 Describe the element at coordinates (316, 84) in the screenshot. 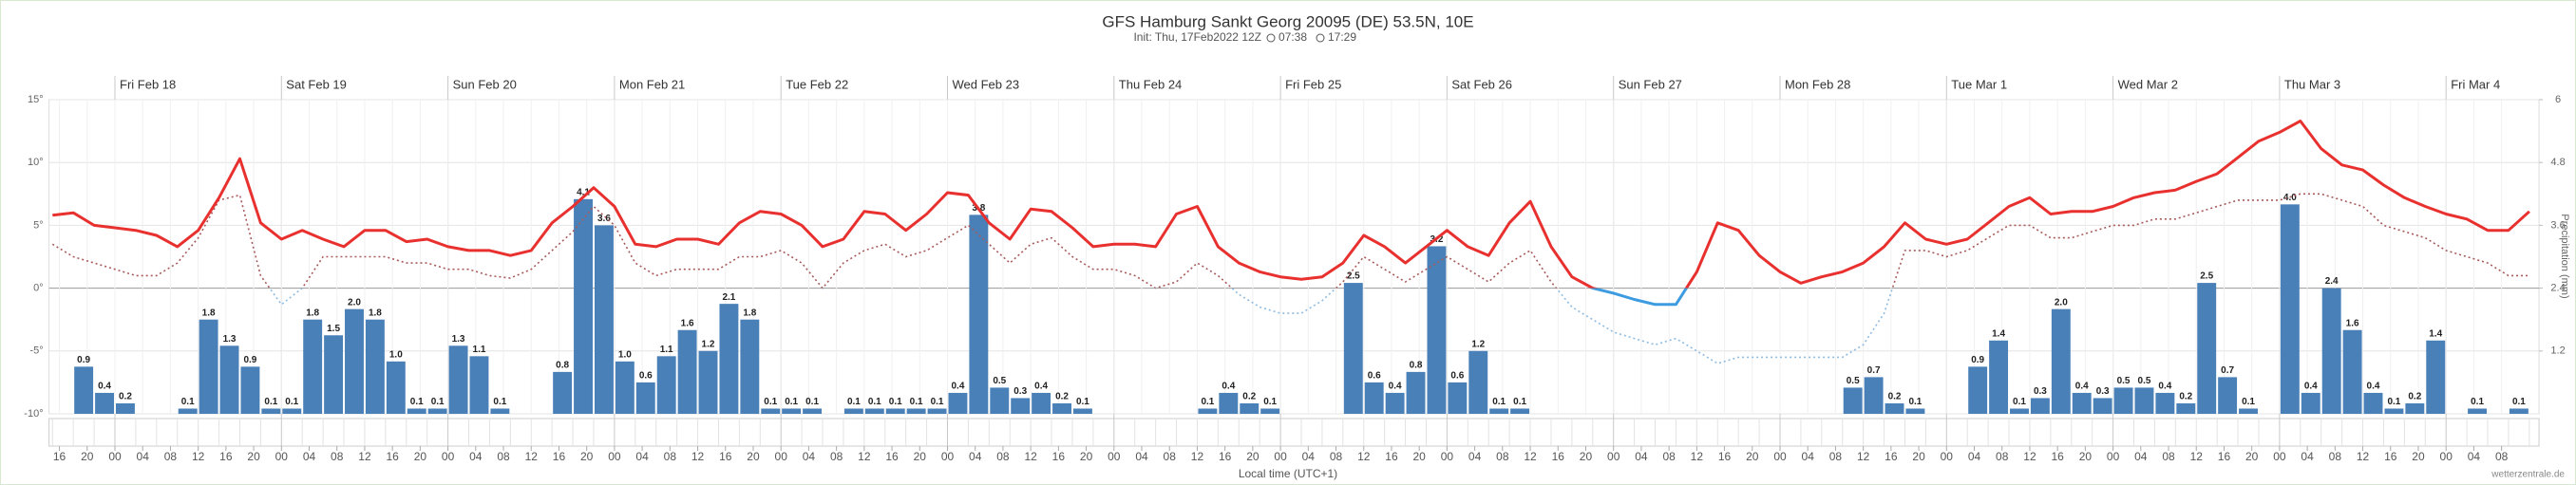

I see `day-label: Sat Feb 19` at that location.